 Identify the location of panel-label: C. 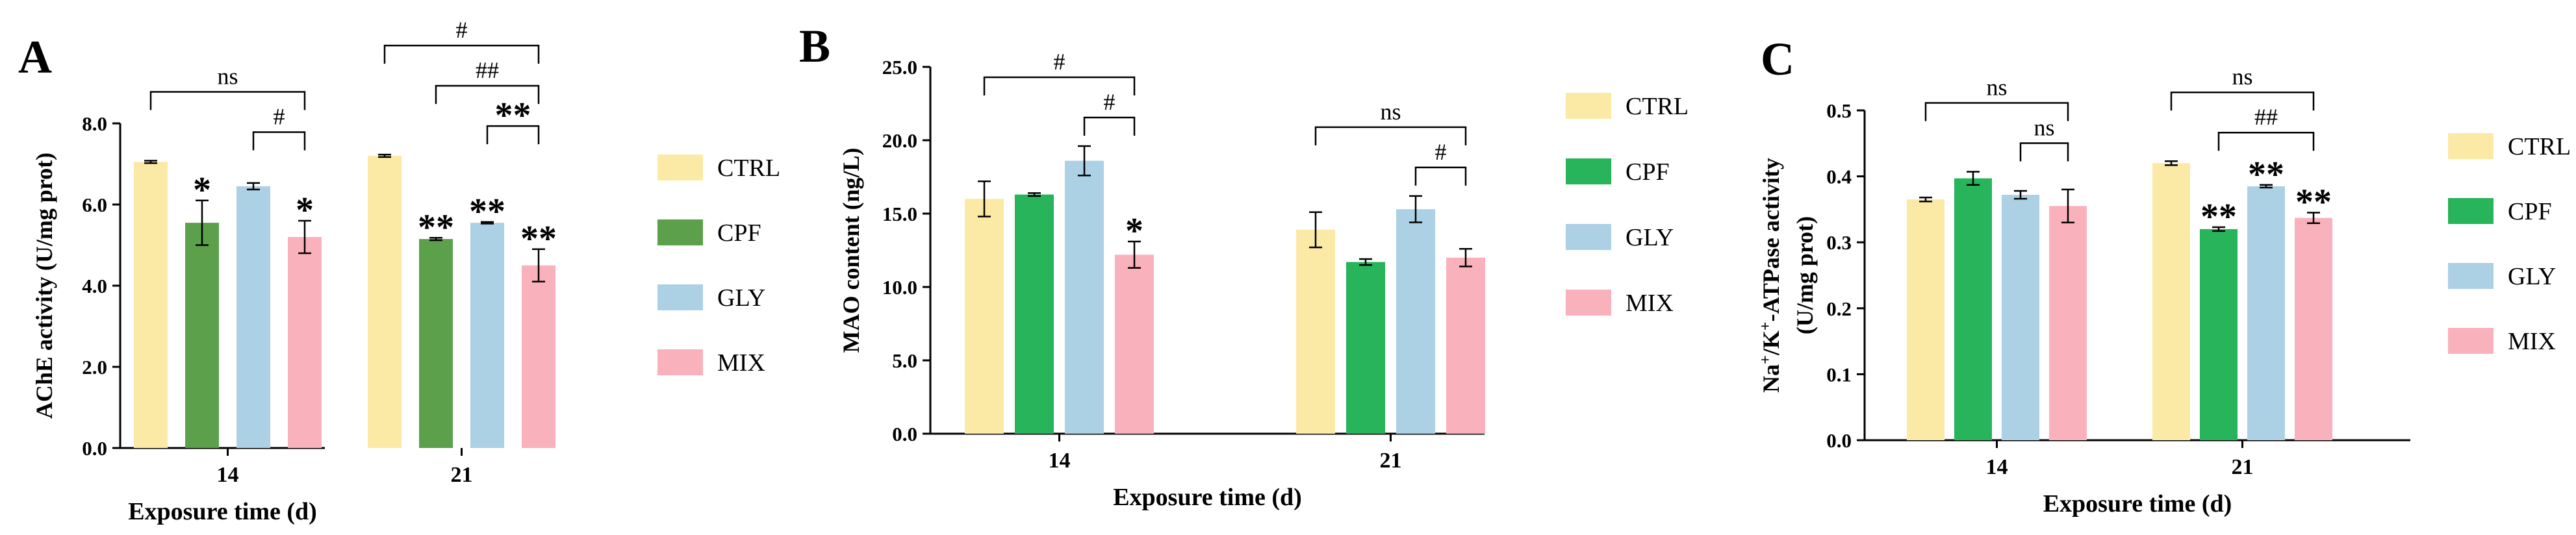
(1777, 59).